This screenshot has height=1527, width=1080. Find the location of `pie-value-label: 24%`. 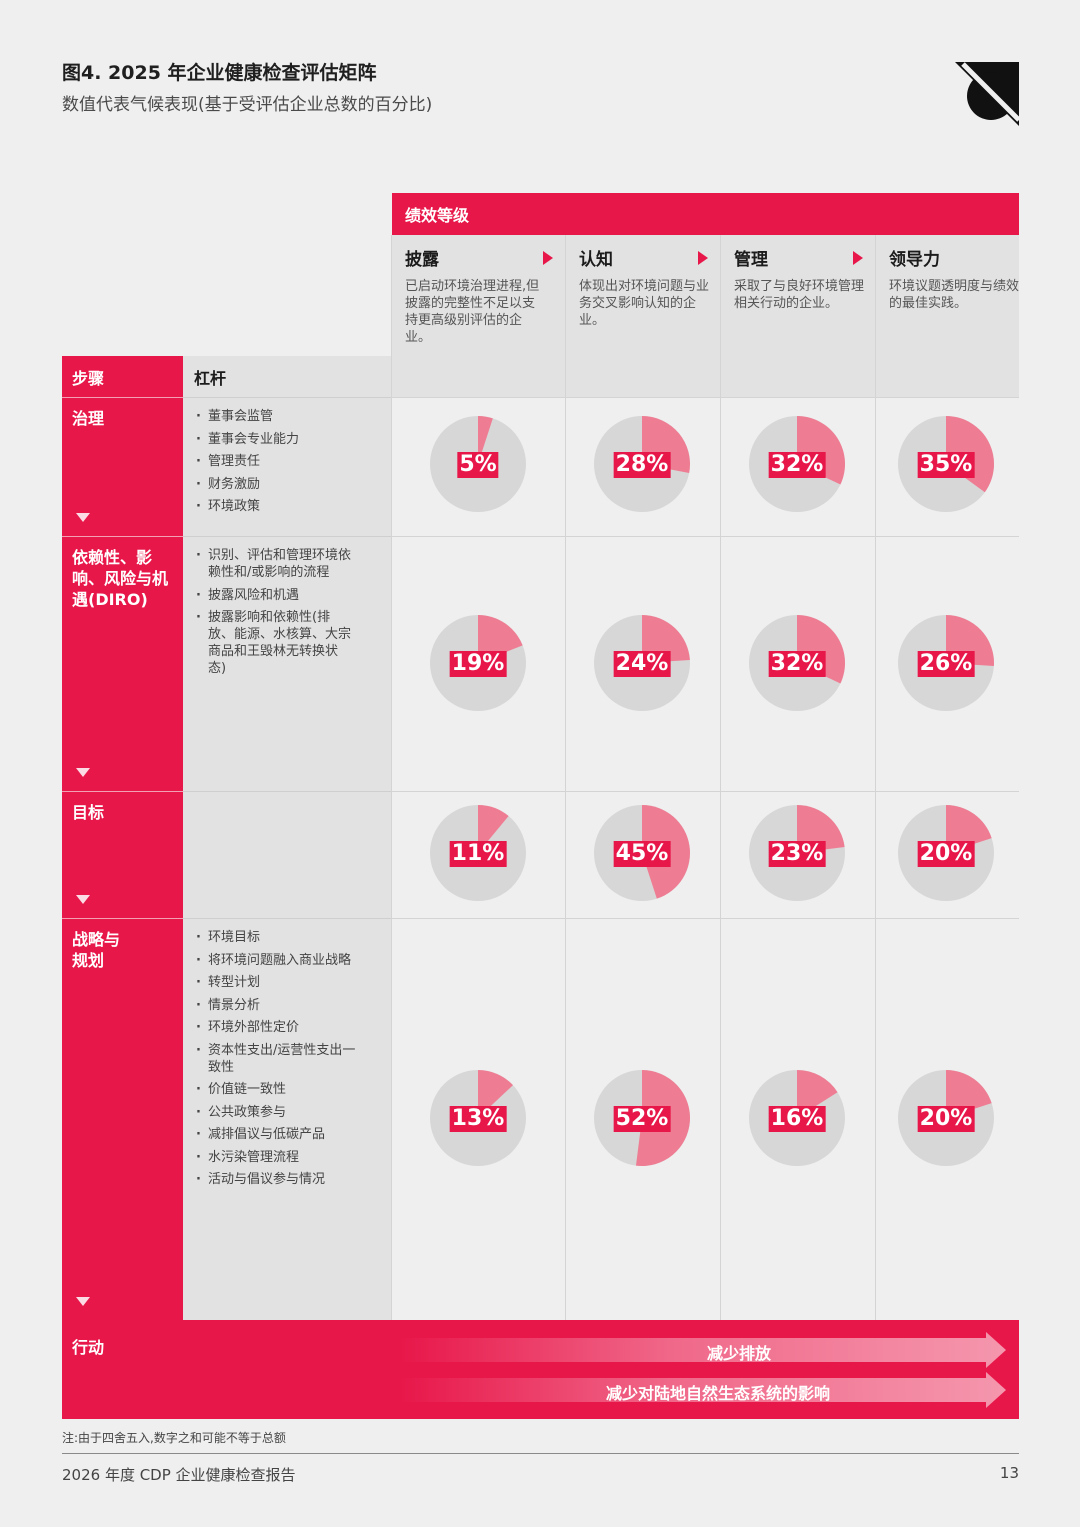

pie-value-label: 24% is located at coordinates (642, 664).